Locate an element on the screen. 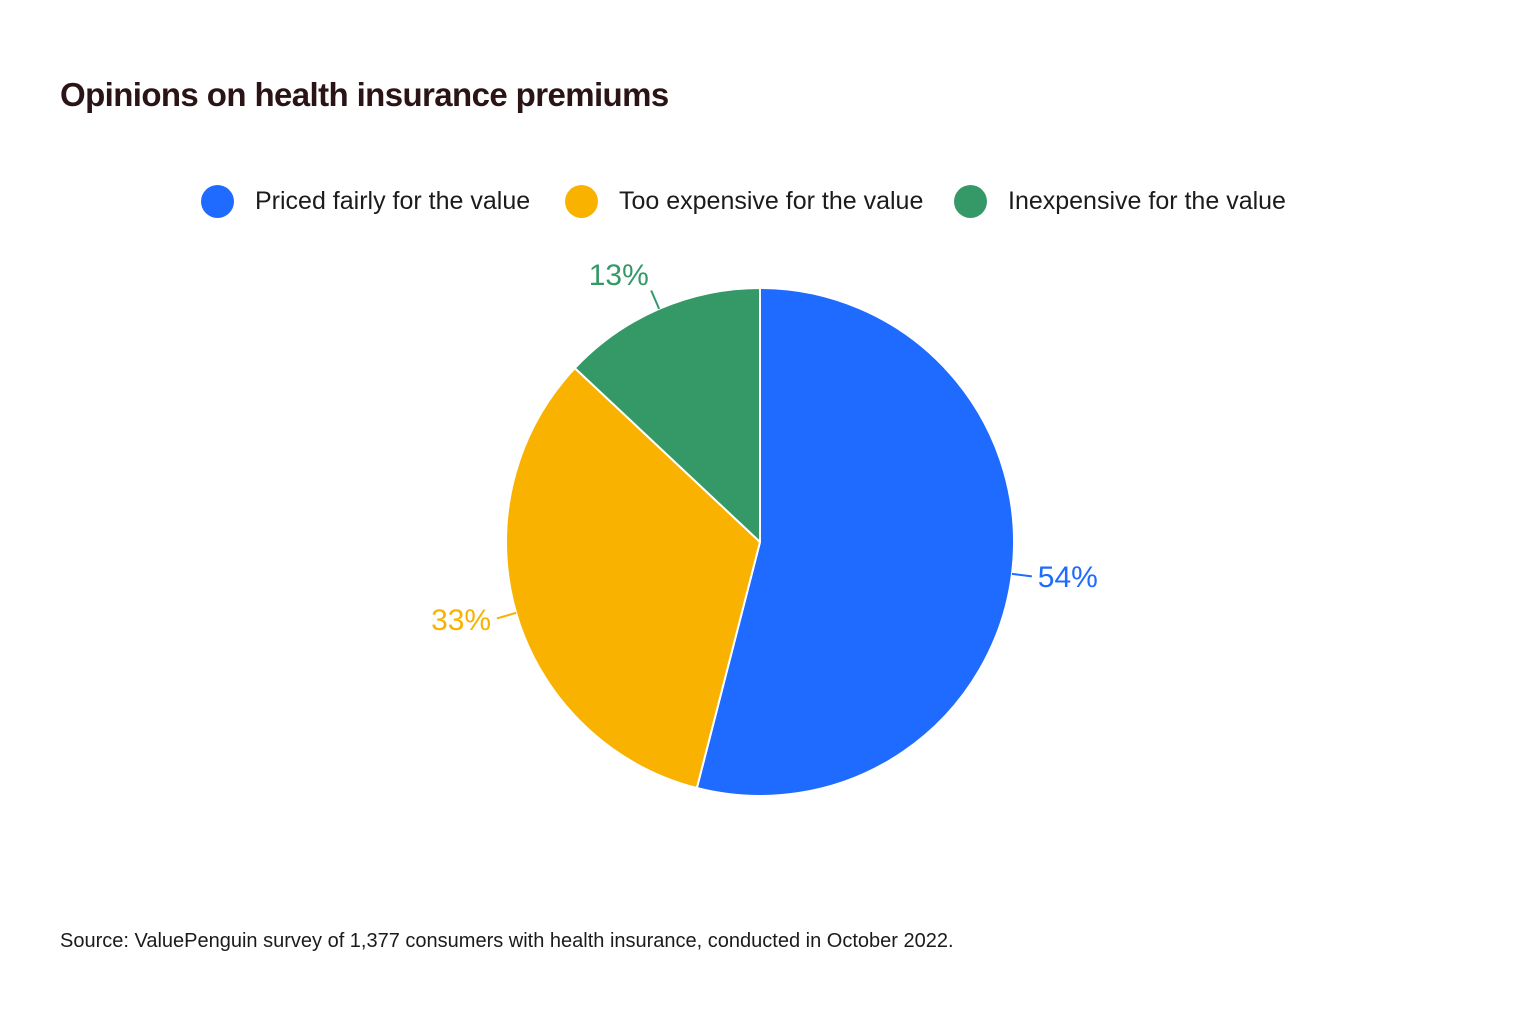 Image resolution: width=1520 pixels, height=1022 pixels. legend-label-inexpensive: Inexpensive for the value is located at coordinates (1147, 200).